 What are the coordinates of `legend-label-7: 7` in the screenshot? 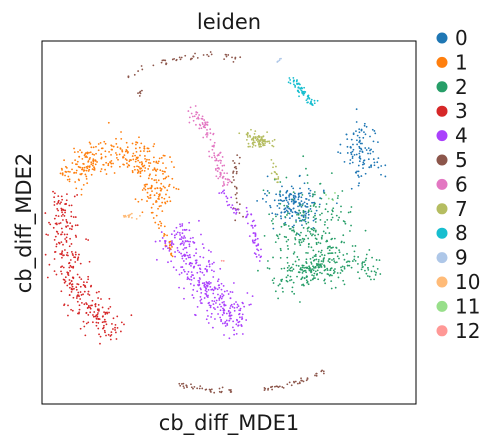 It's located at (461, 209).